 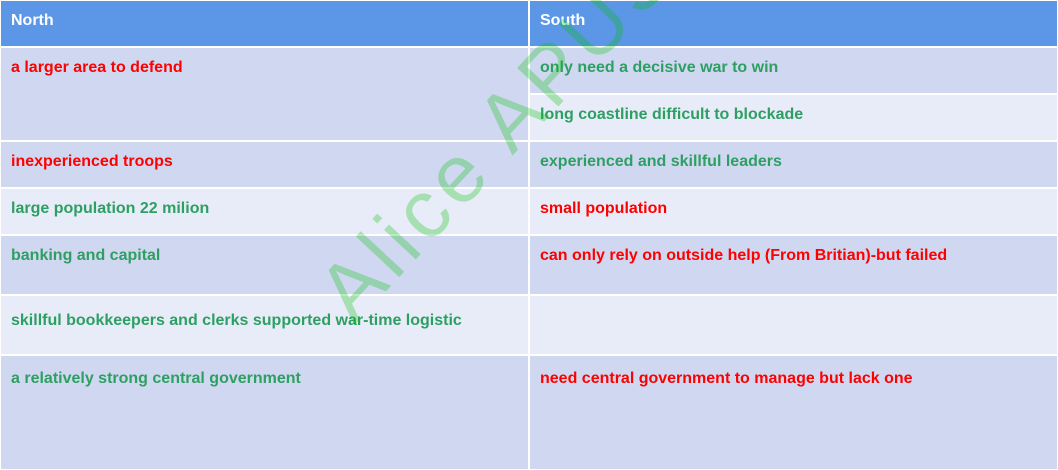 What do you see at coordinates (264, 94) in the screenshot?
I see `cell-north-1: a larger area to defend` at bounding box center [264, 94].